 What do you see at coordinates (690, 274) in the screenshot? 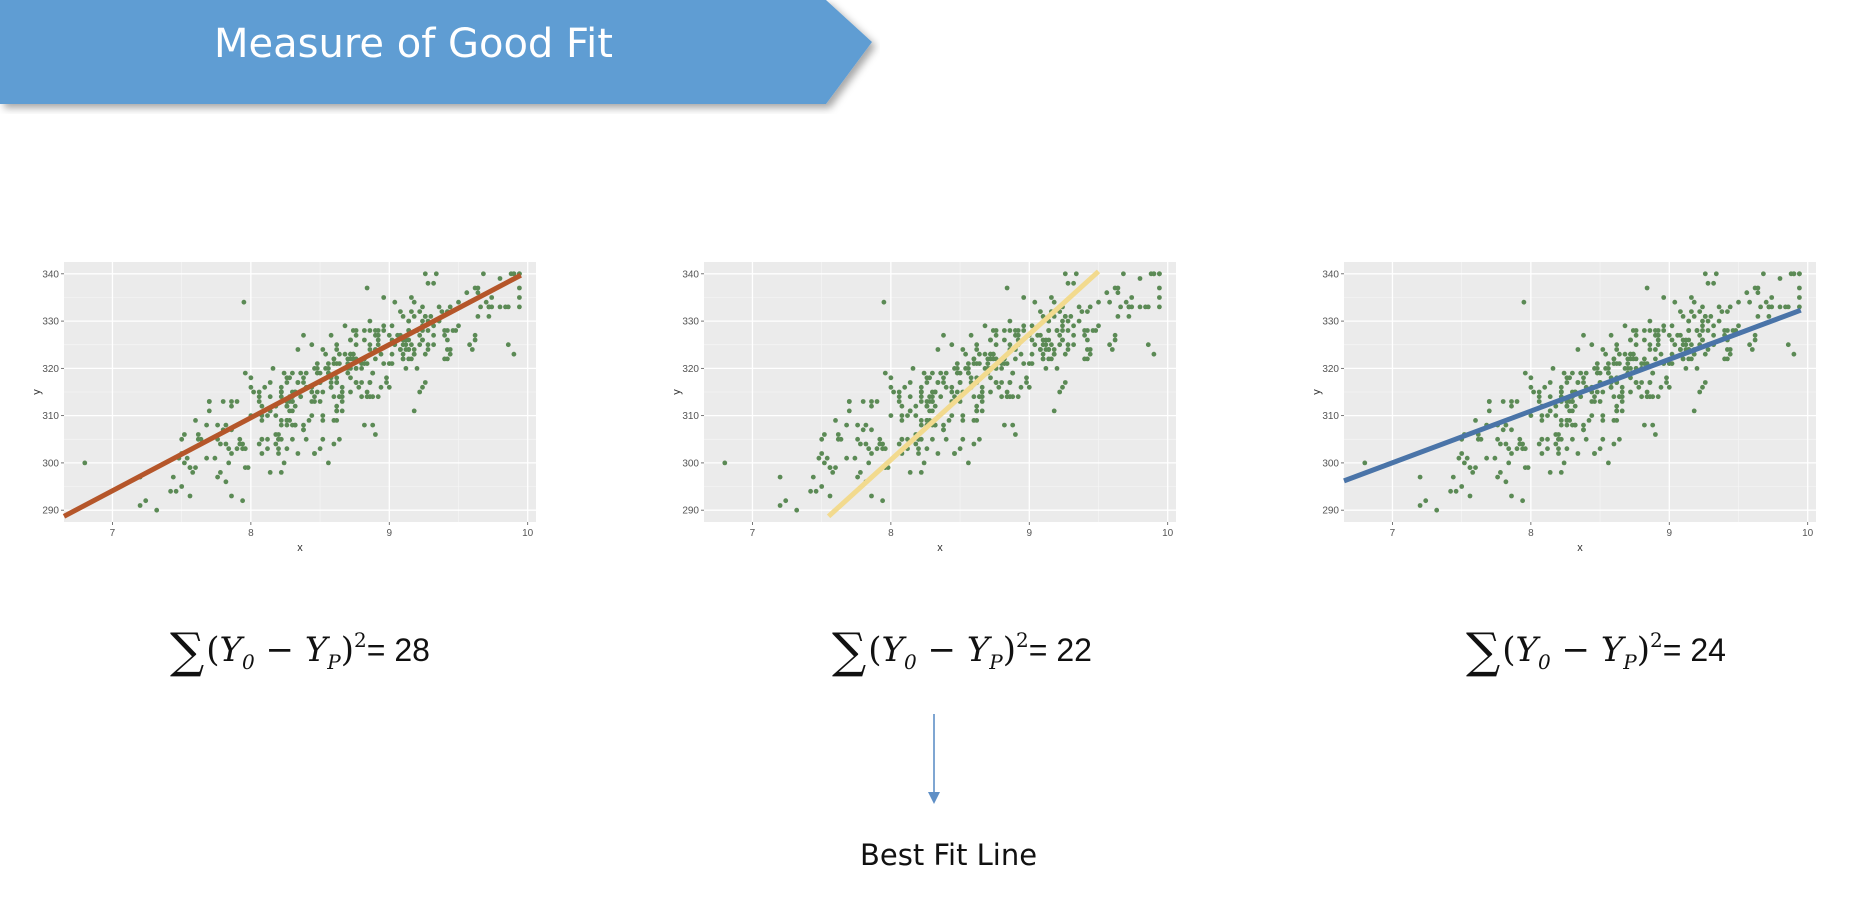
I see `y-tick-label: 340` at bounding box center [690, 274].